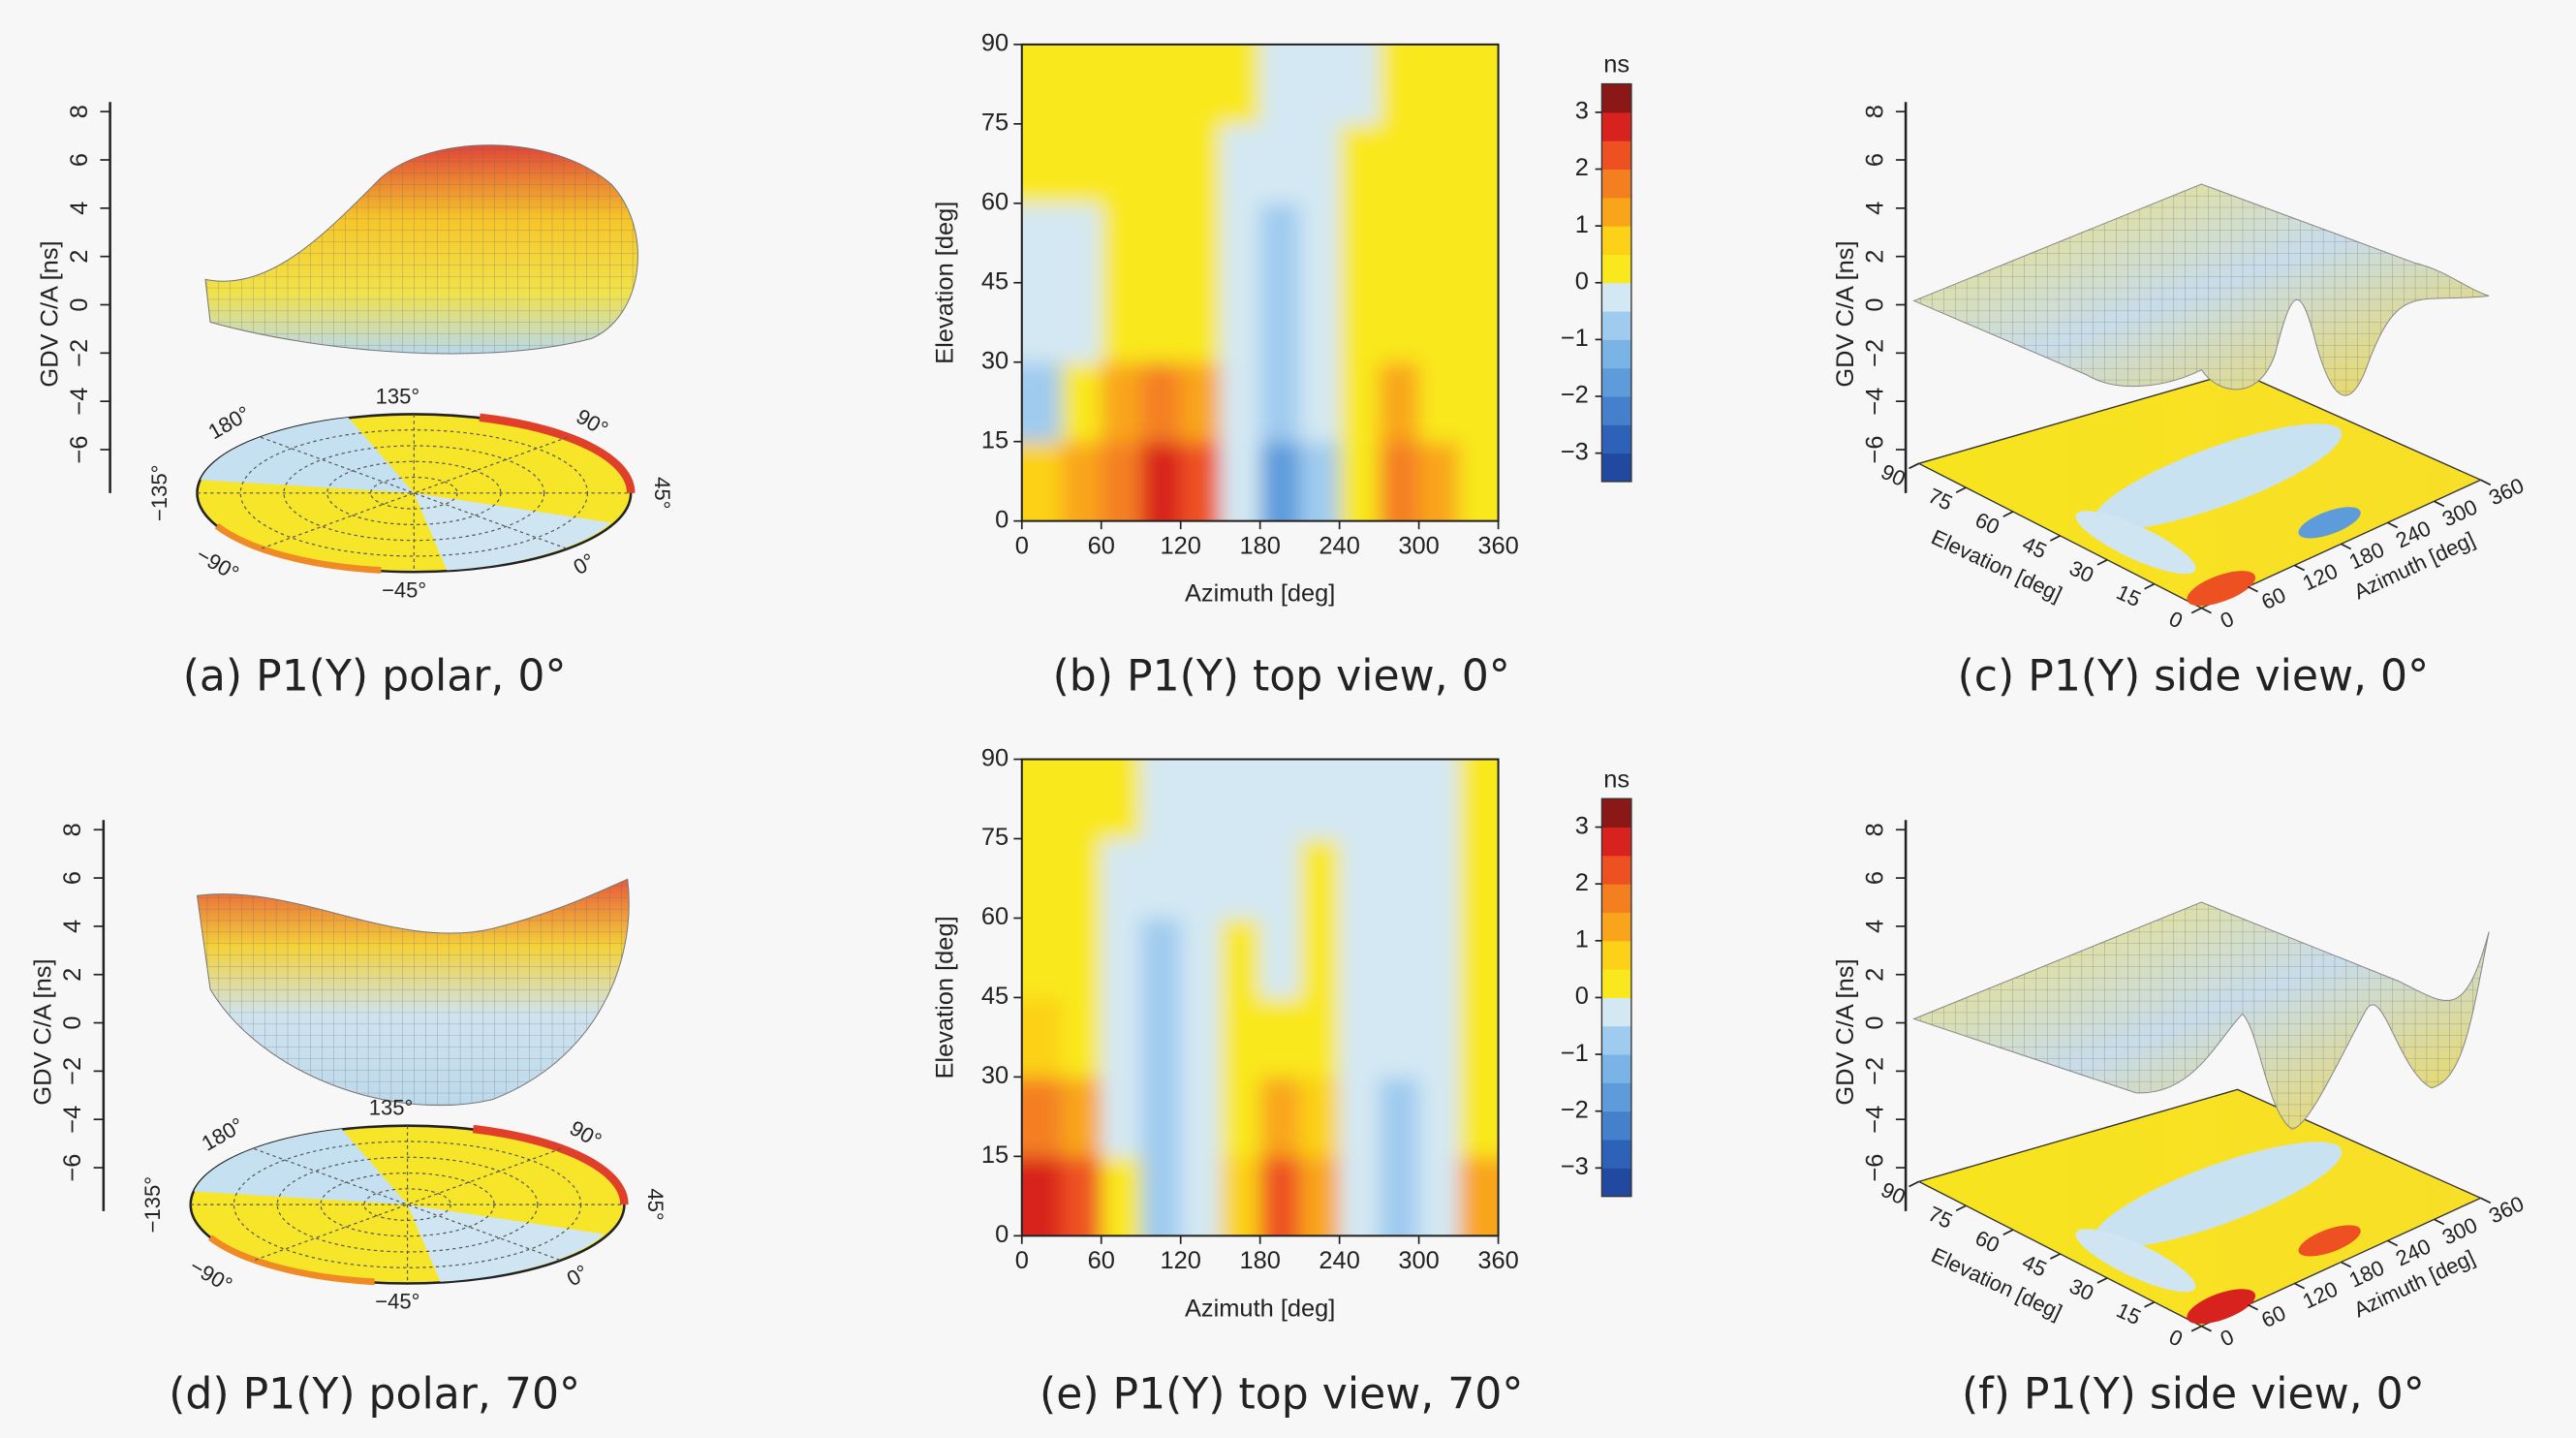  I want to click on colorbar-tick-label: −2, so click(1575, 395).